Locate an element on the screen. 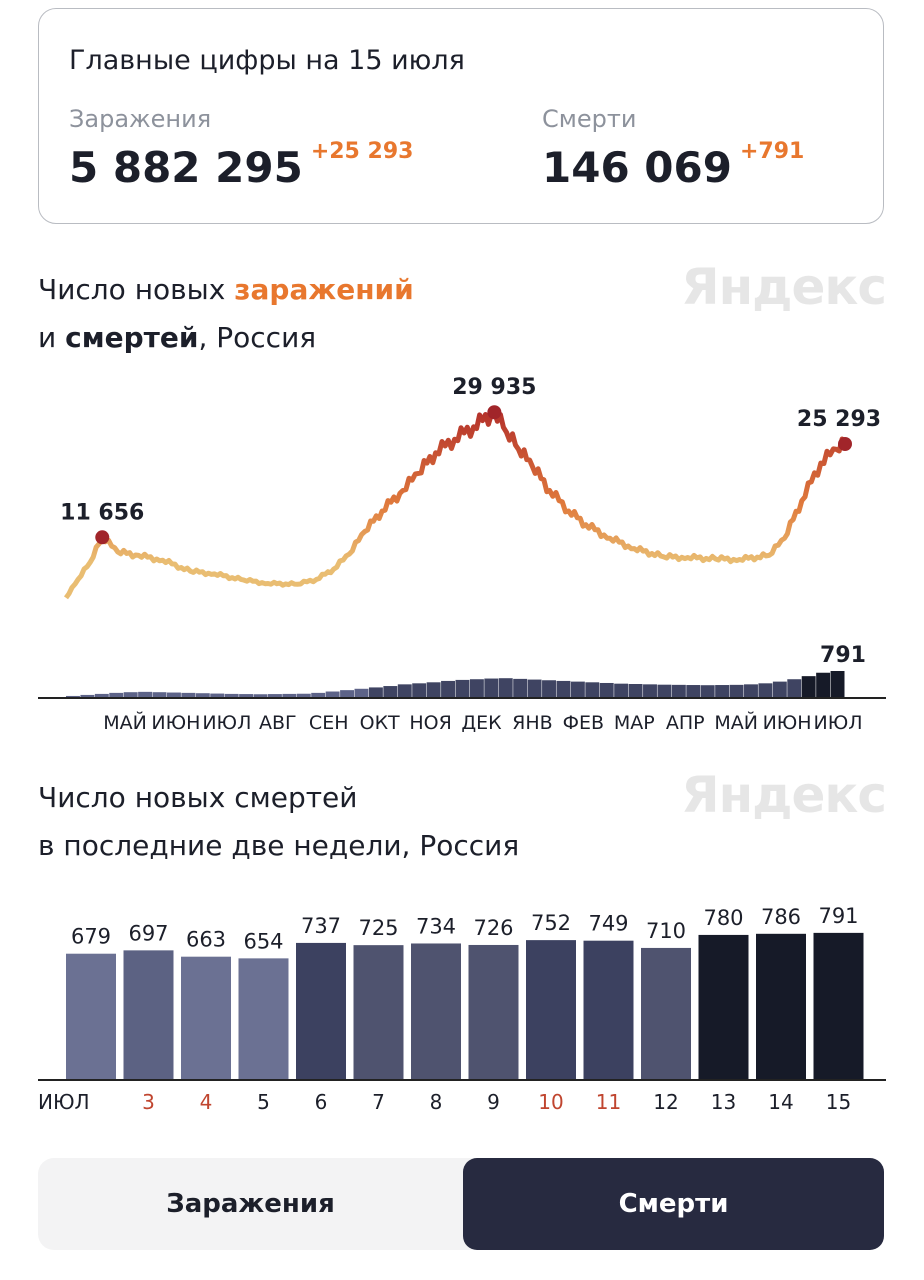  bar-value-label: 734 is located at coordinates (436, 926).